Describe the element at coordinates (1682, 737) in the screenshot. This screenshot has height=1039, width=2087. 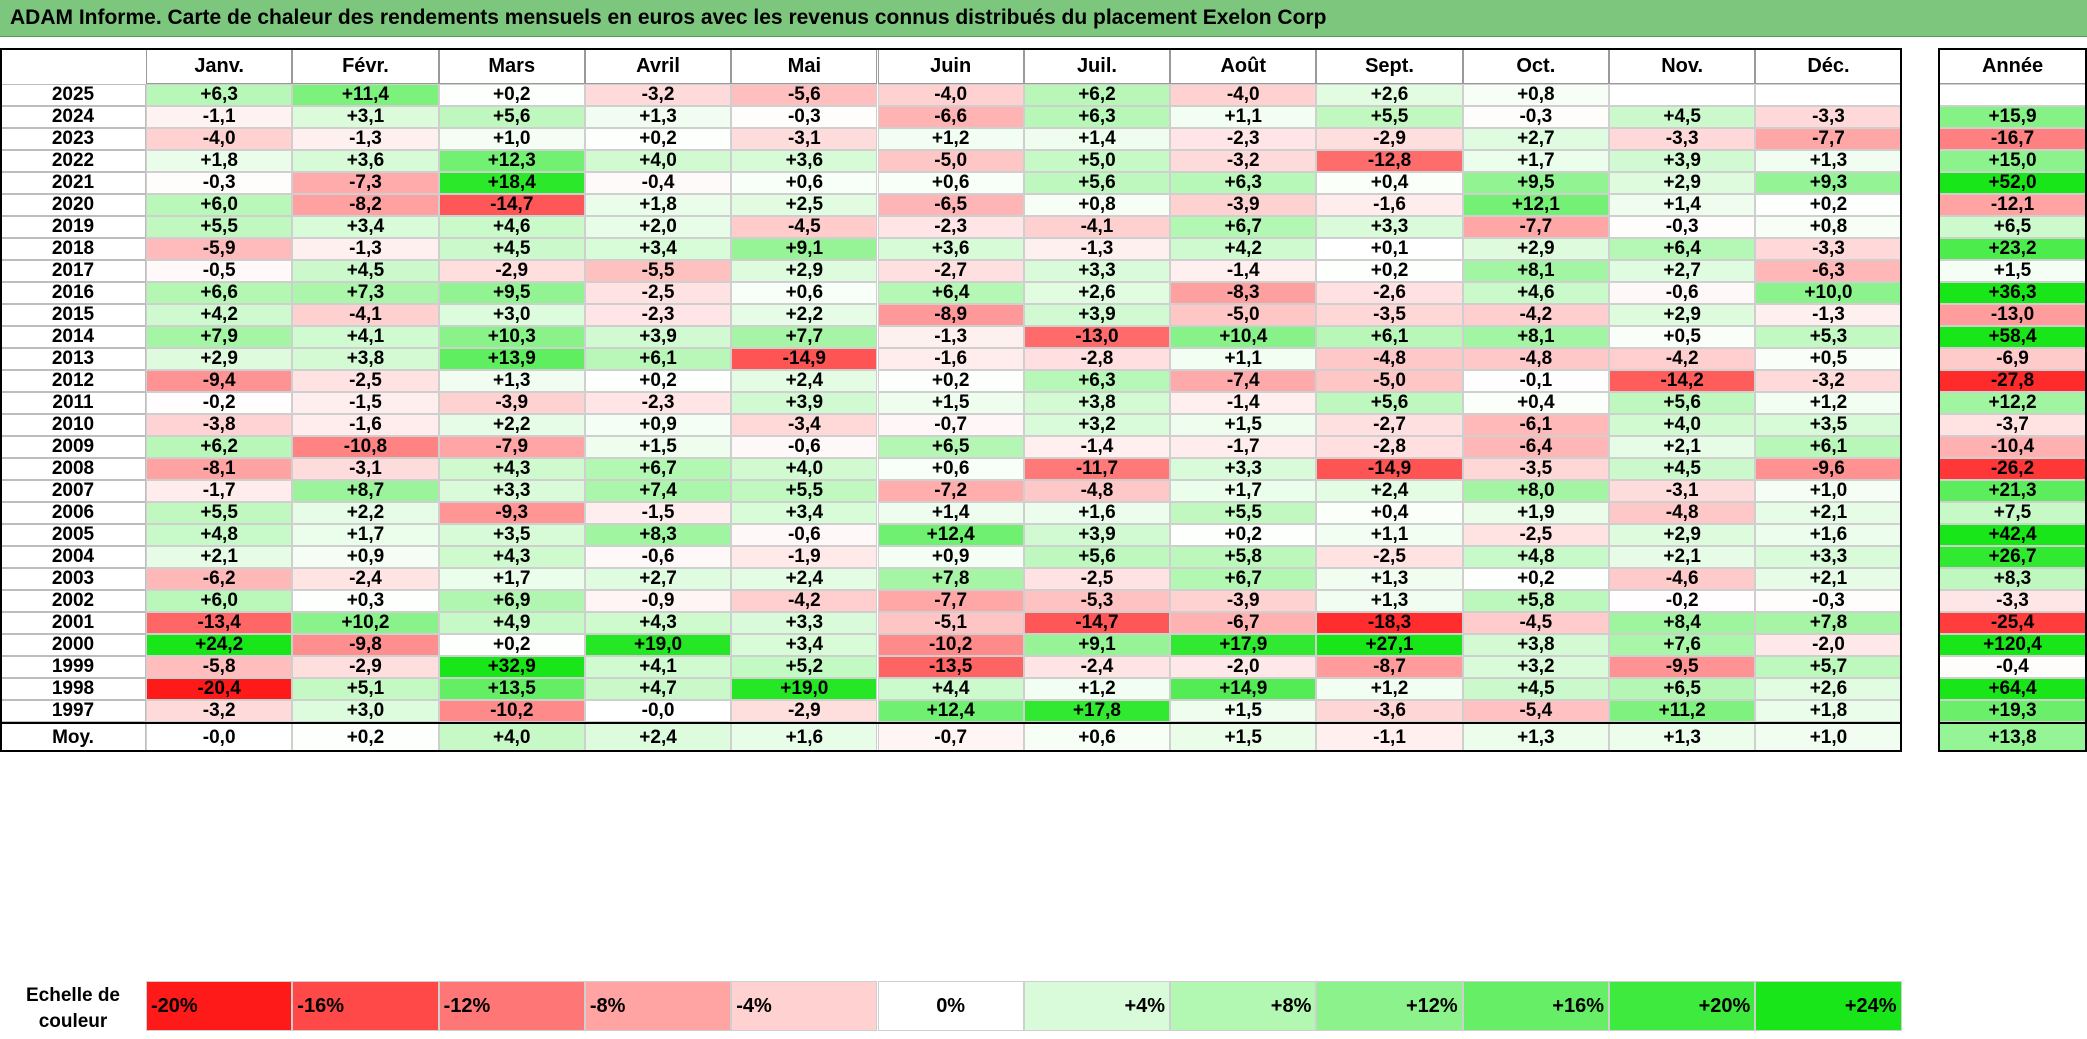
I see `average-cell: +1,3` at that location.